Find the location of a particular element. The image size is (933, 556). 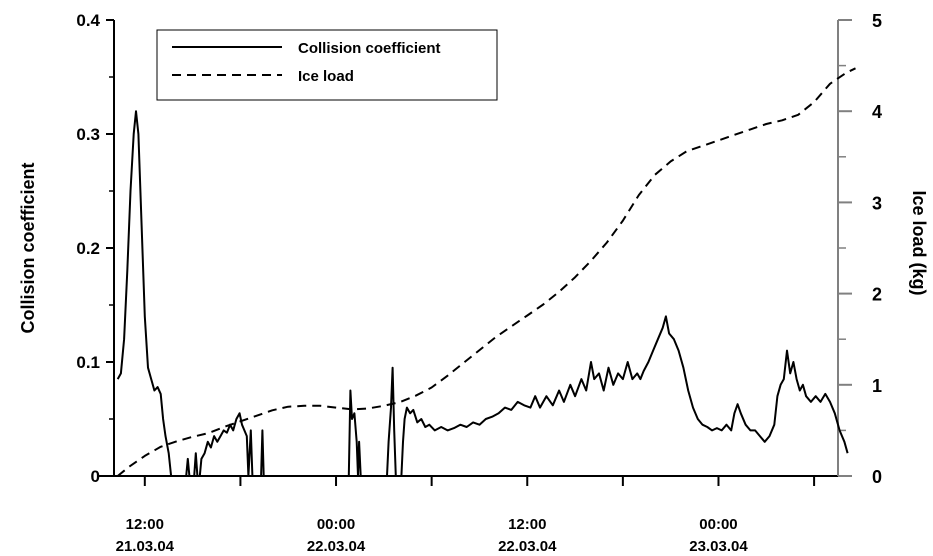

left-tick-label: 0.2 is located at coordinates (88, 248).